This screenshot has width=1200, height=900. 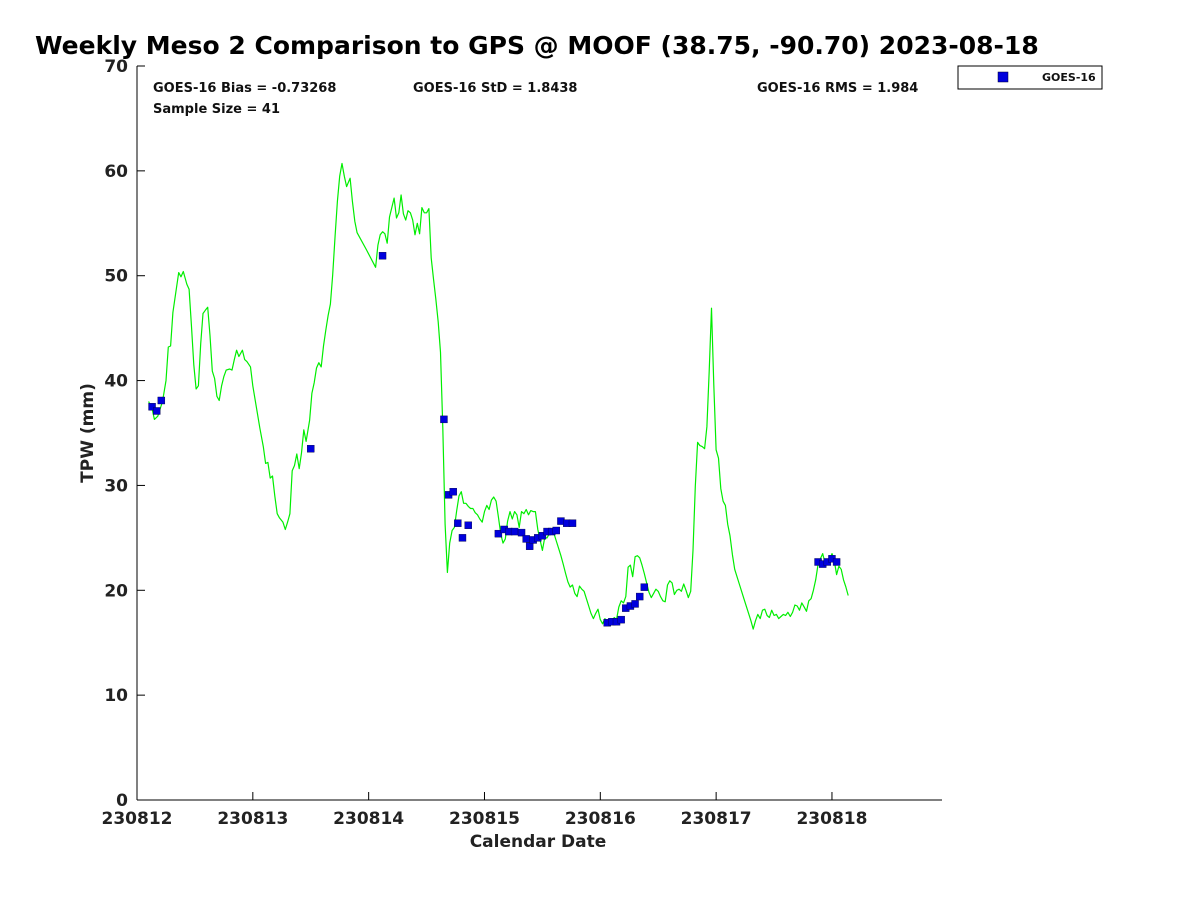 I want to click on x-tick-label: 230818, so click(x=831, y=819).